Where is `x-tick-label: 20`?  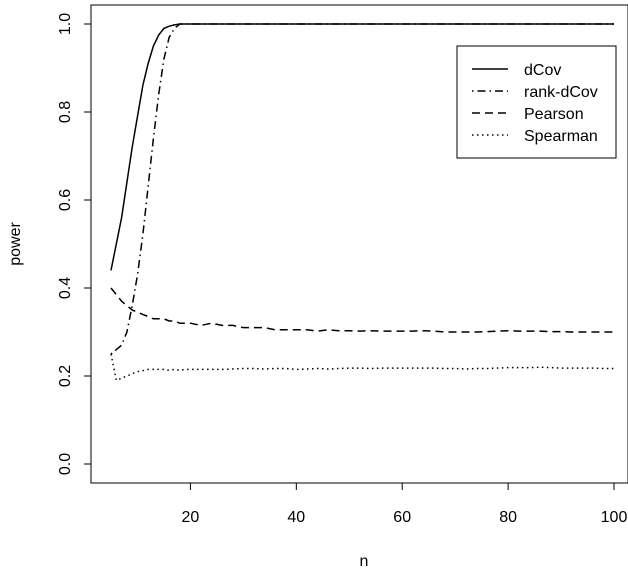
x-tick-label: 20 is located at coordinates (191, 517).